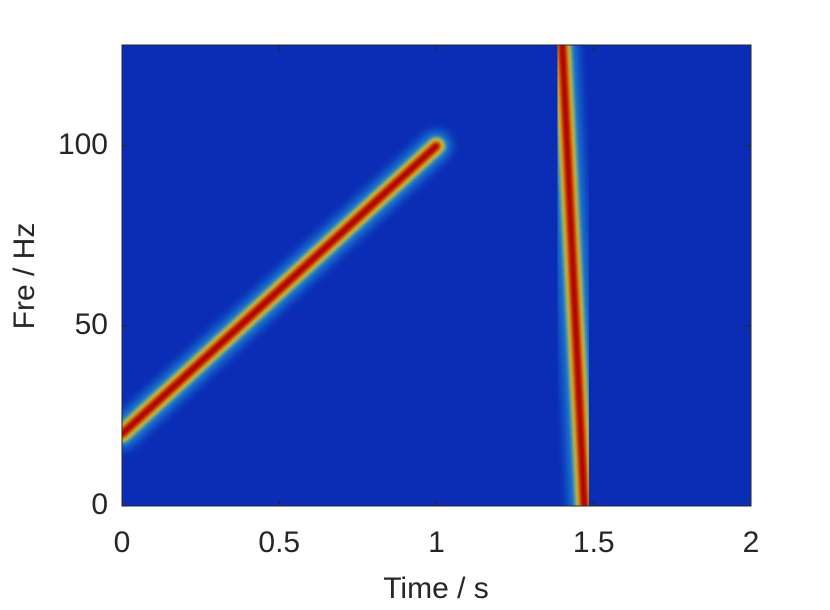 This screenshot has width=830, height=610. I want to click on y-tick-label: 100, so click(83, 144).